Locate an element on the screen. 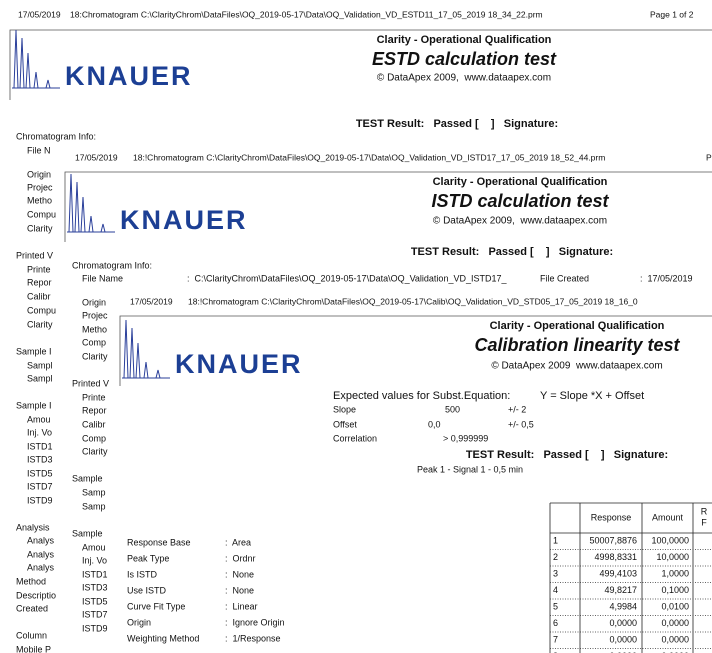 This screenshot has height=653, width=712. table-header: R is located at coordinates (704, 511).